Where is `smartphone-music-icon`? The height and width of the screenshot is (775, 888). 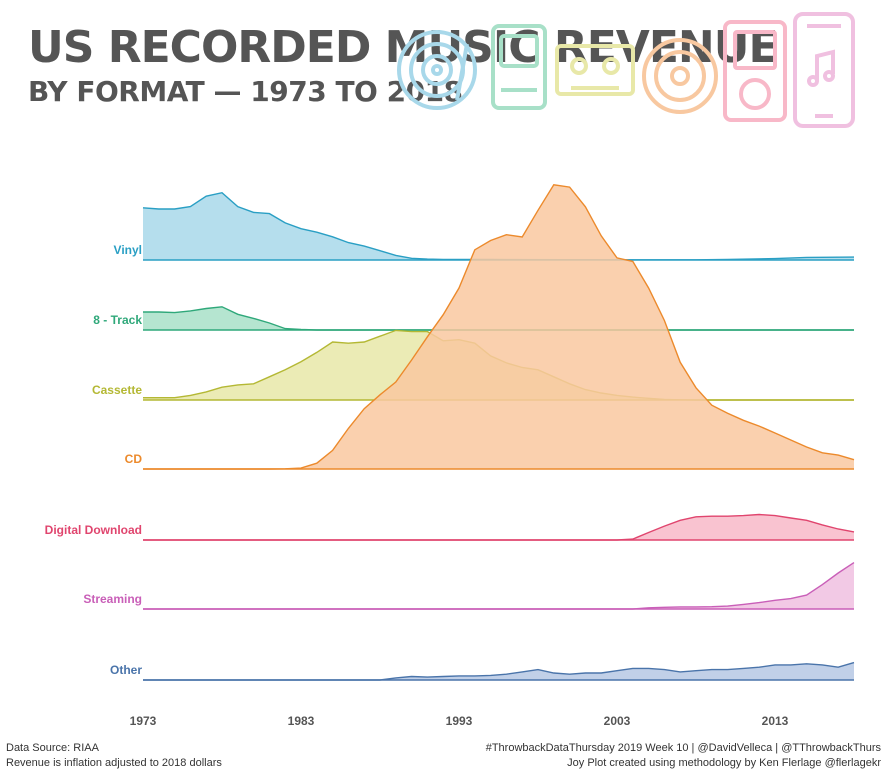 smartphone-music-icon is located at coordinates (824, 70).